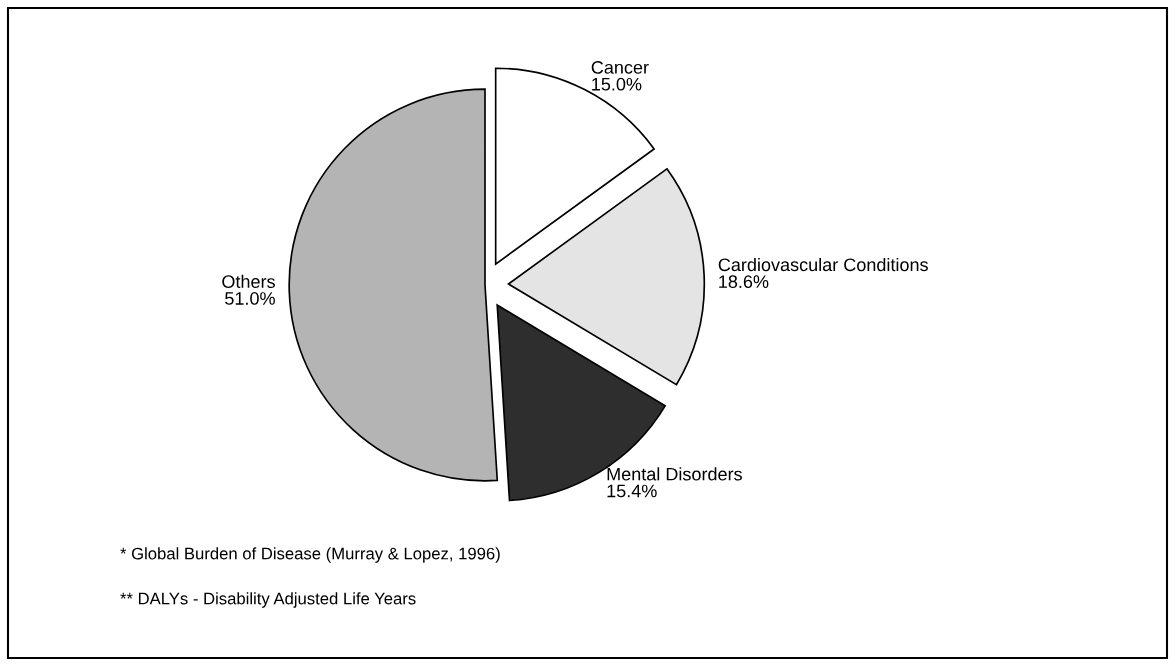 Image resolution: width=1175 pixels, height=666 pixels. Describe the element at coordinates (617, 84) in the screenshot. I see `data-label: 15.0%` at that location.